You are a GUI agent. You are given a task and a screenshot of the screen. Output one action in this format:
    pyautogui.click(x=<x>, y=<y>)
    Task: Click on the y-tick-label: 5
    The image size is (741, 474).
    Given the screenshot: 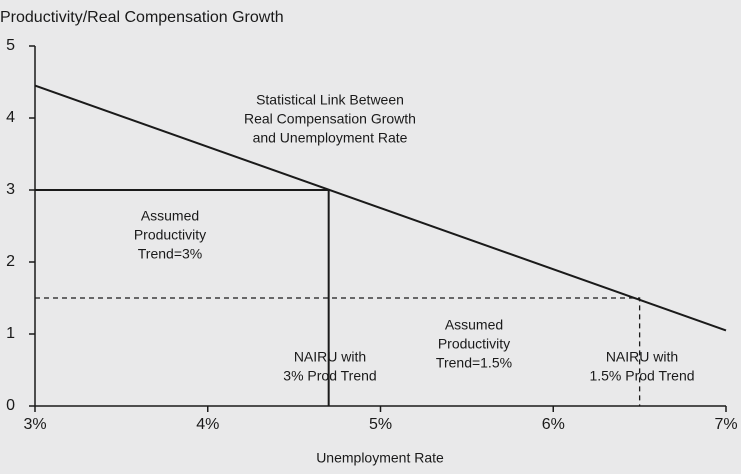 What is the action you would take?
    pyautogui.click(x=10, y=45)
    